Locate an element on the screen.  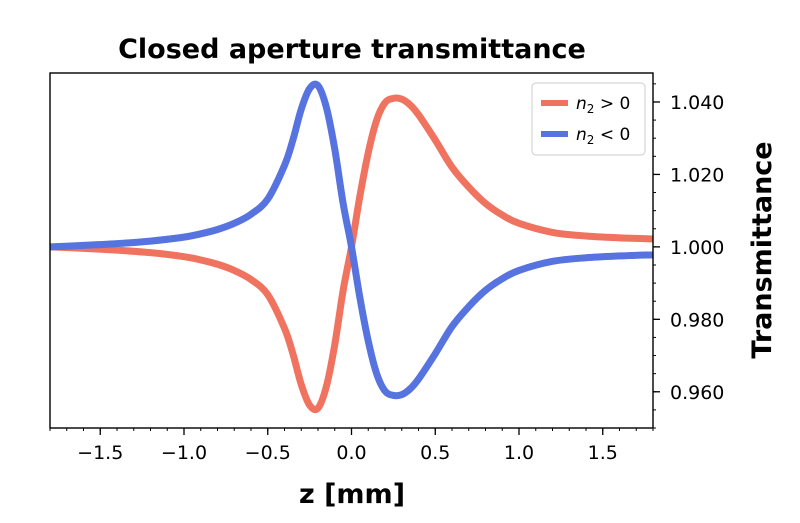
y-axis-label: Transmittance is located at coordinates (762, 249).